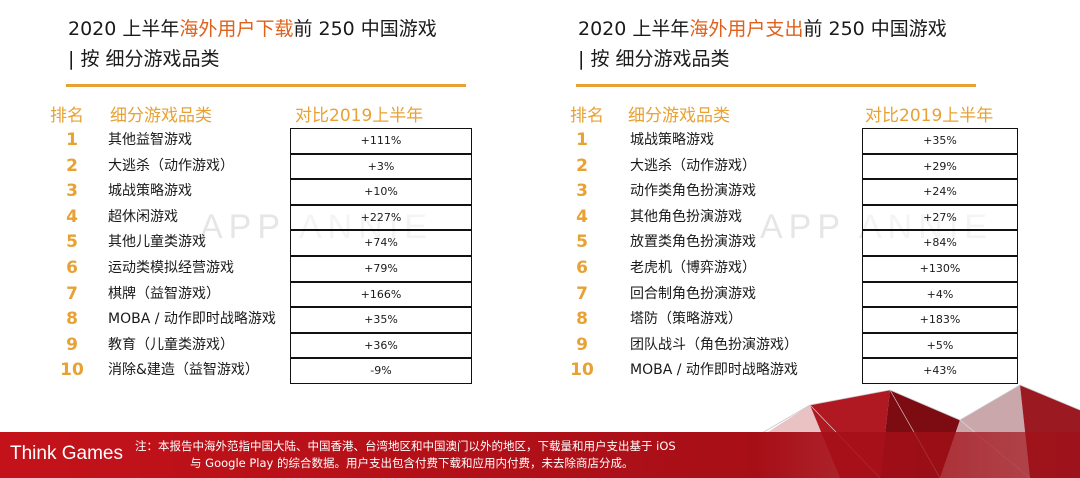 This screenshot has width=1080, height=478. What do you see at coordinates (940, 320) in the screenshot?
I see `change-value: +183%` at bounding box center [940, 320].